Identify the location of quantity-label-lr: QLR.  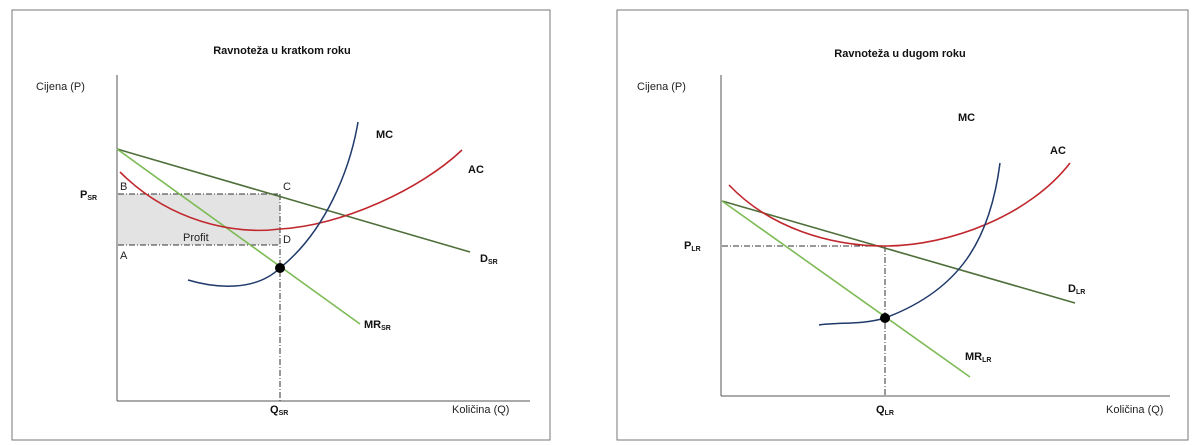
(885, 410).